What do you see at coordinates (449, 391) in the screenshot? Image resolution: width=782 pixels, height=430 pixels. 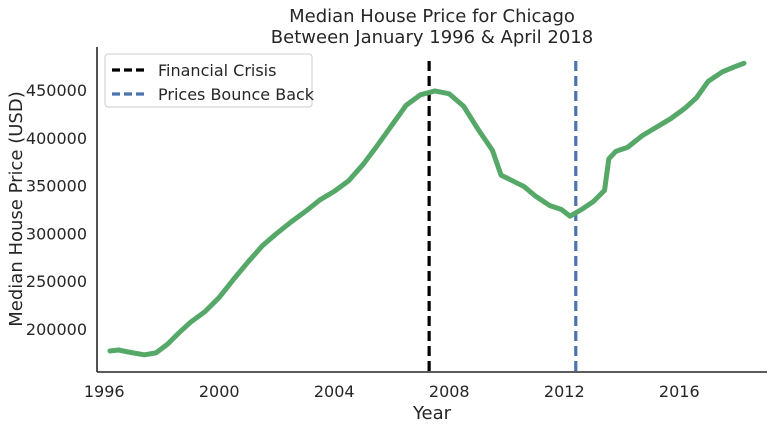 I see `x-tick-label: 2008` at bounding box center [449, 391].